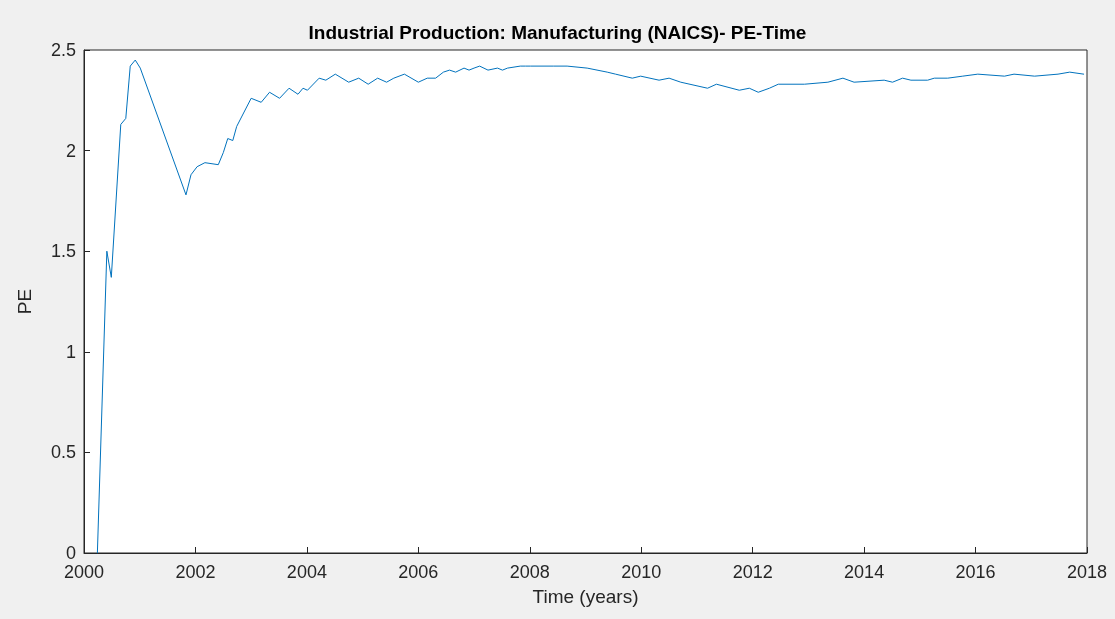 This screenshot has height=619, width=1115. Describe the element at coordinates (641, 572) in the screenshot. I see `x-tick-label: 2010` at that location.